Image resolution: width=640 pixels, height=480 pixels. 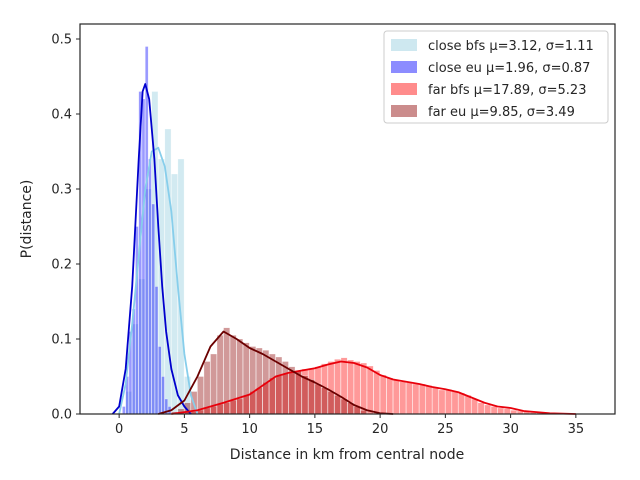 I want to click on x-tick-label: 25, so click(x=445, y=429).